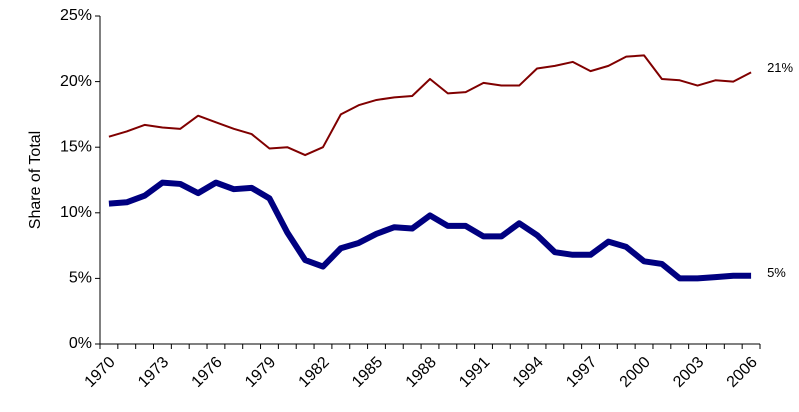 The width and height of the screenshot is (799, 412). Describe the element at coordinates (76, 212) in the screenshot. I see `y-tick-label: 10%` at that location.